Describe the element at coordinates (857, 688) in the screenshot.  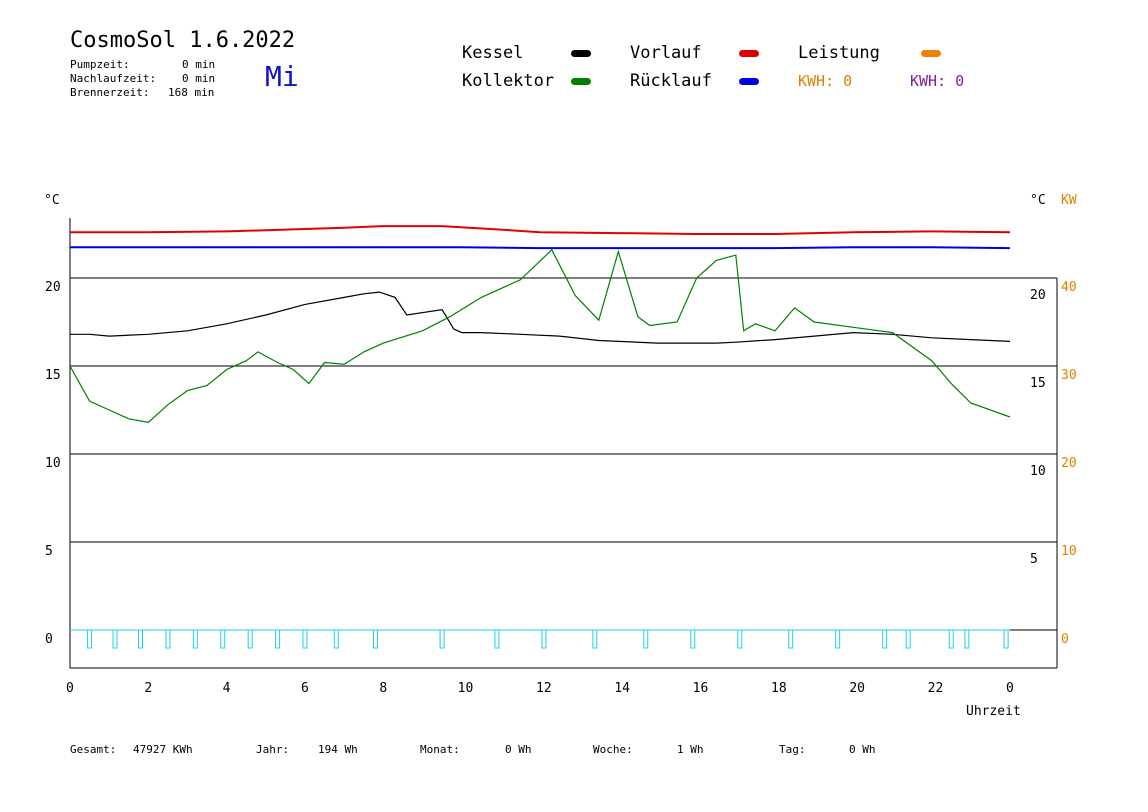
I see `x-tick-label: 20` at that location.